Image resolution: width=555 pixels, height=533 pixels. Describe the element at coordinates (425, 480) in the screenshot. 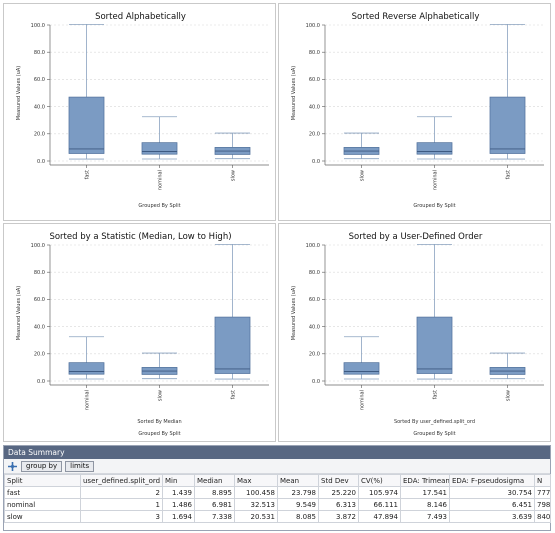

I see `column-header: EDA: Trimean` at that location.